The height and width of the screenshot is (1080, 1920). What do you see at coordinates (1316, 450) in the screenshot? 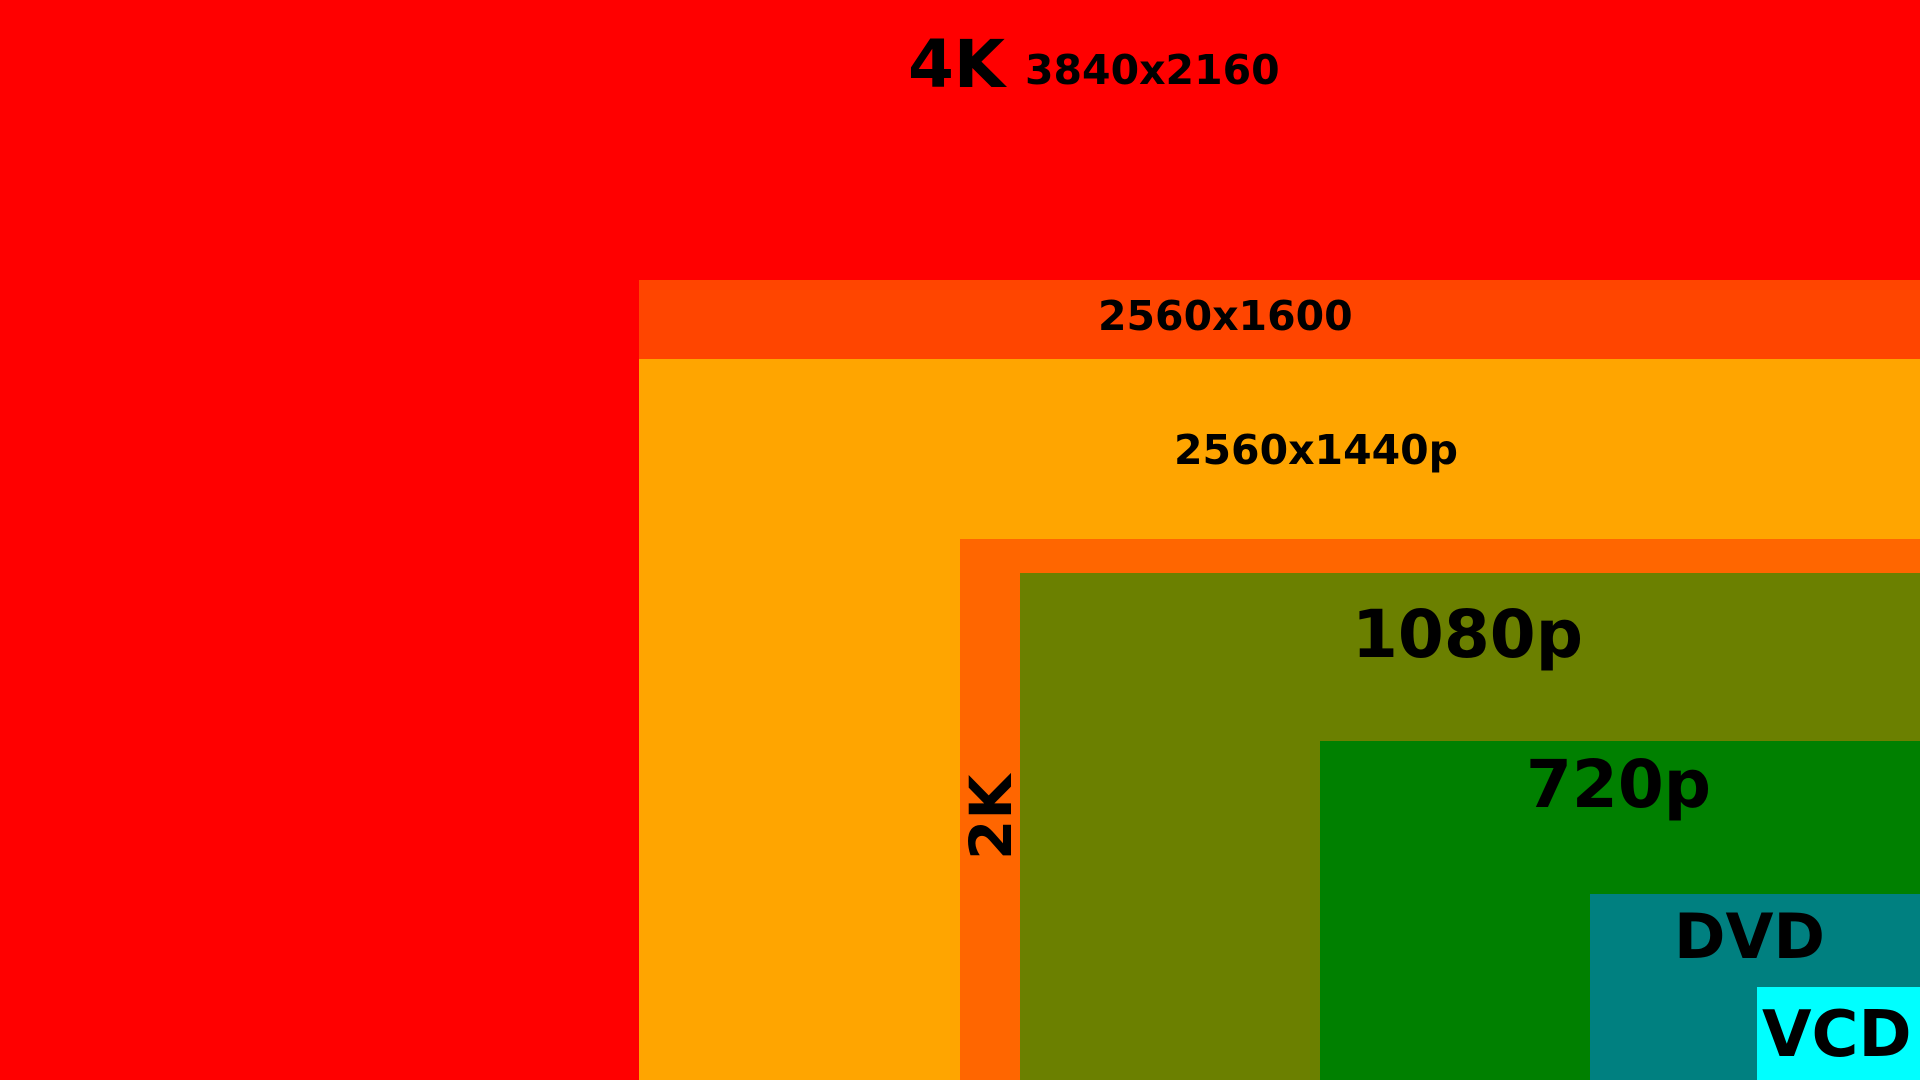
I see `label-2560x1440p: 2560x1440p` at bounding box center [1316, 450].